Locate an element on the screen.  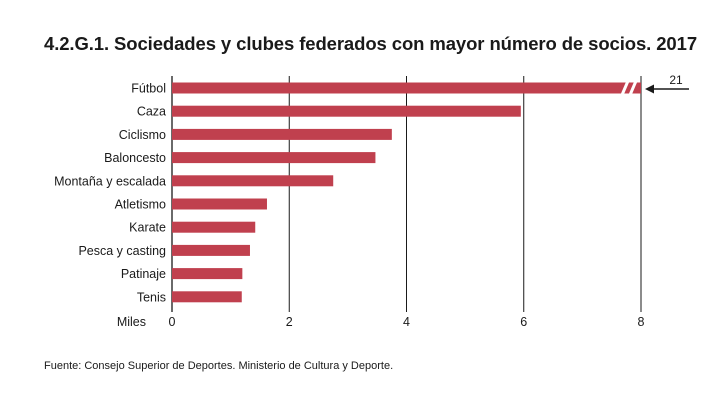
x-tick-label: 6 is located at coordinates (523, 322).